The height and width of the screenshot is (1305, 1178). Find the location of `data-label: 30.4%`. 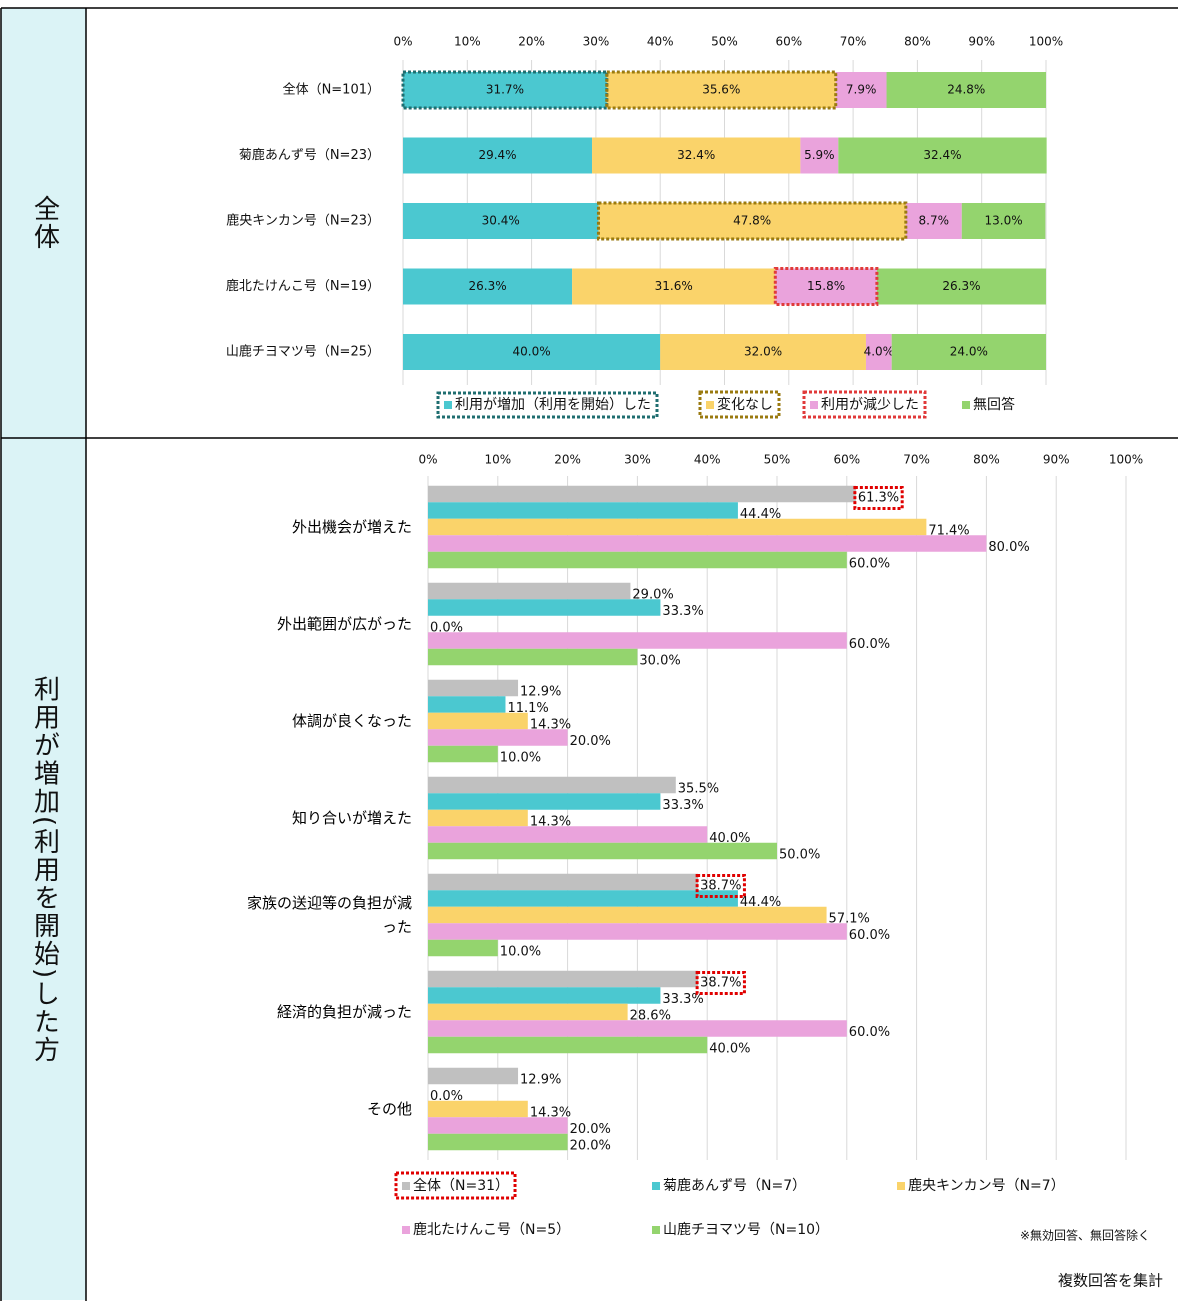

data-label: 30.4% is located at coordinates (501, 221).